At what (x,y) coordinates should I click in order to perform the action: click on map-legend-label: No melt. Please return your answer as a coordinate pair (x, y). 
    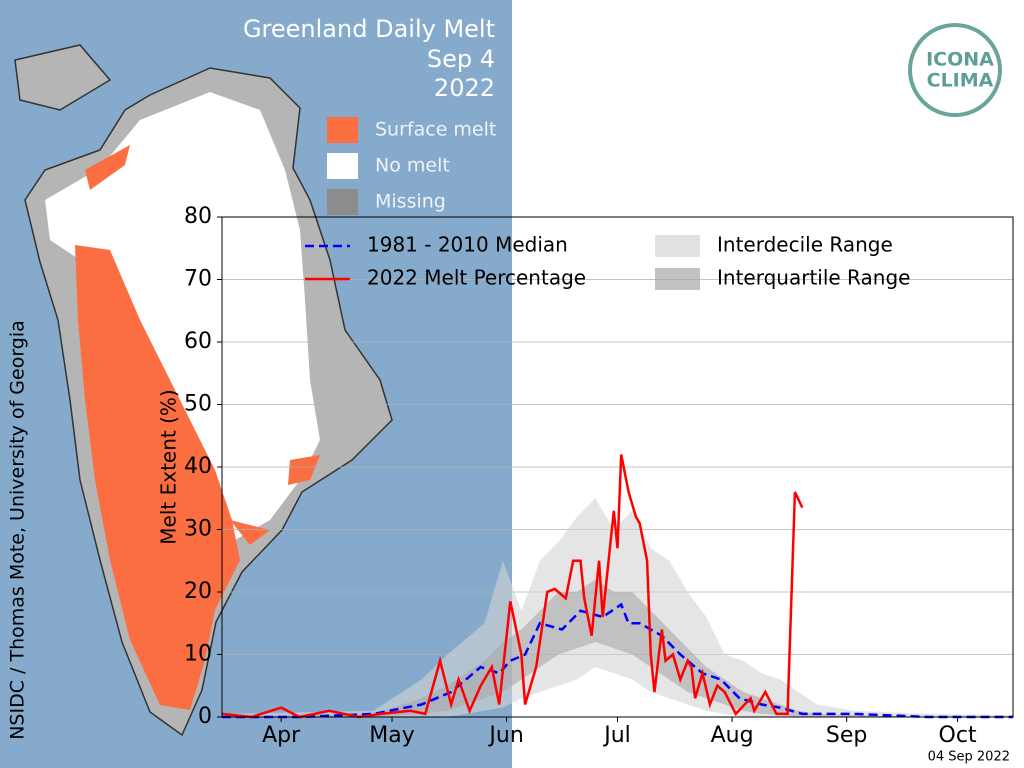
    Looking at the image, I should click on (412, 166).